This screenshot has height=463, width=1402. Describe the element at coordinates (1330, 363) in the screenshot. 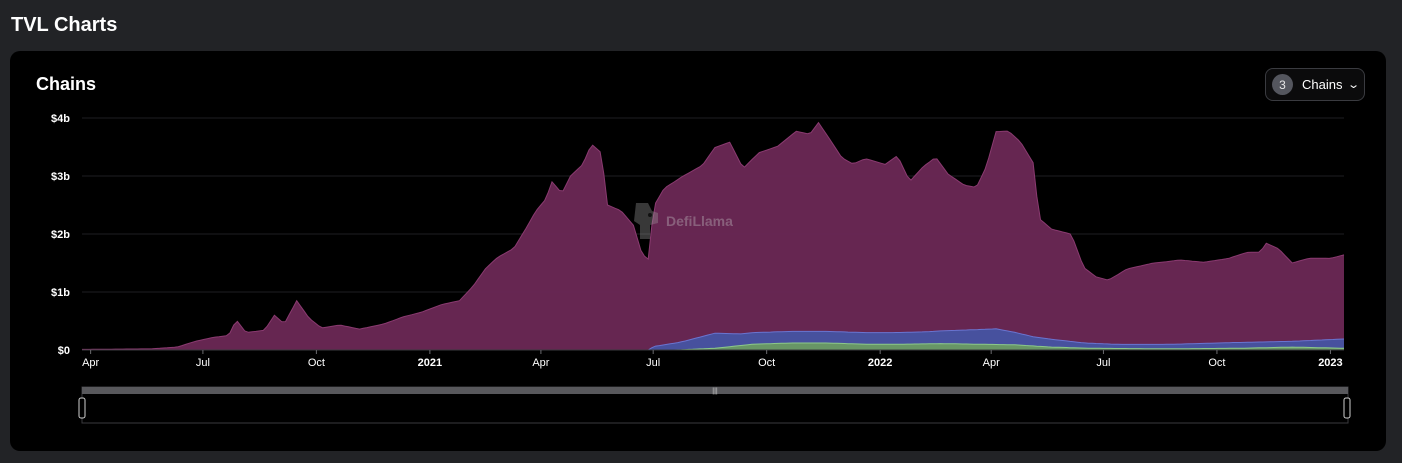

I see `x-tick-label: 2023` at that location.